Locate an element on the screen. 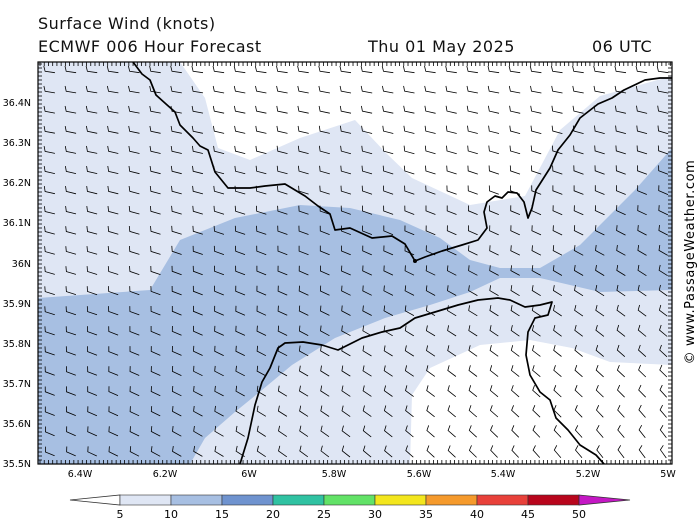 The width and height of the screenshot is (700, 525). legend-label-40: 40 is located at coordinates (477, 514).